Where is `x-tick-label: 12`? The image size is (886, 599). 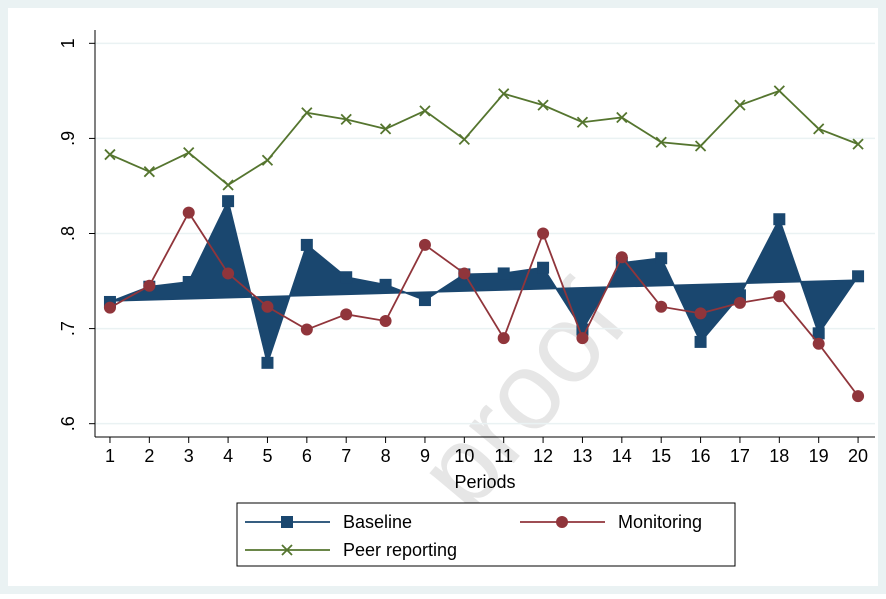 x-tick-label: 12 is located at coordinates (543, 456).